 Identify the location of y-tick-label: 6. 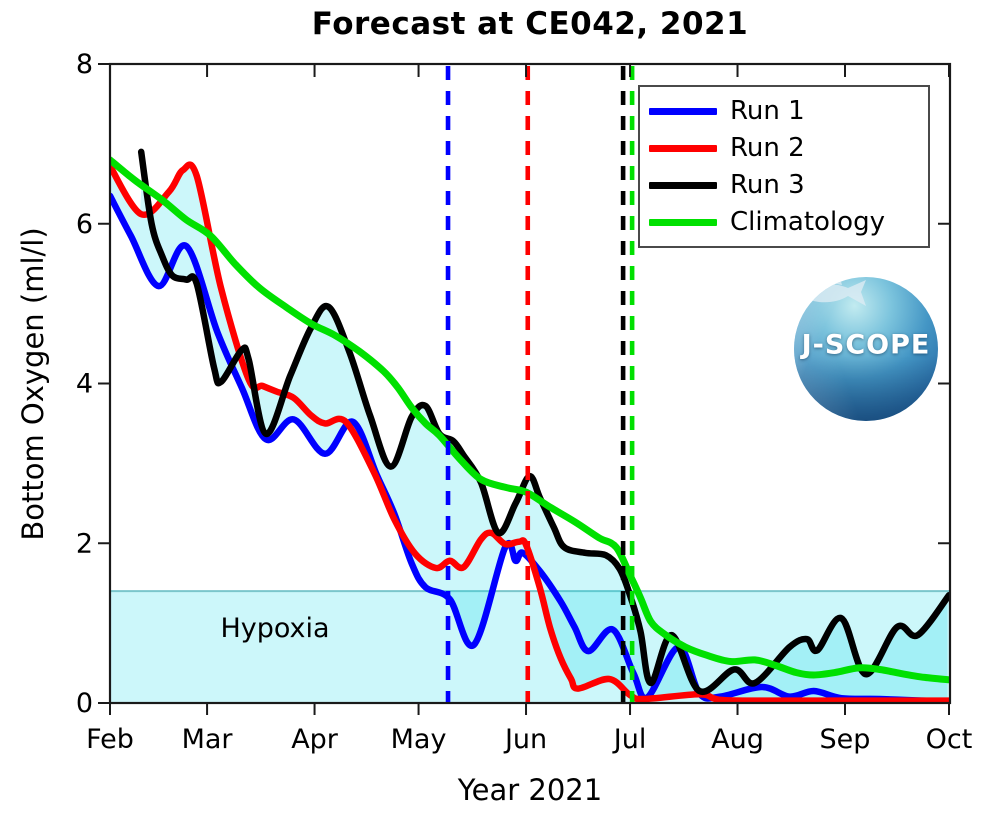
(84, 224).